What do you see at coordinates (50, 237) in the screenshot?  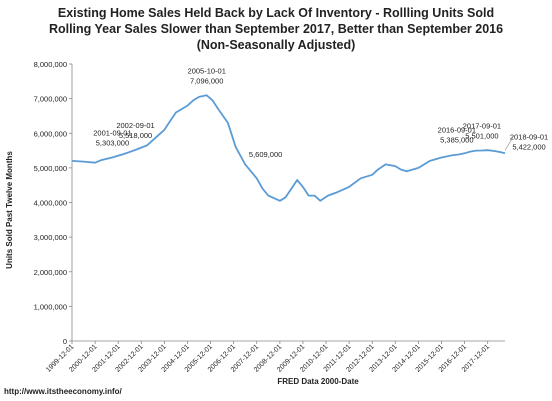 I see `y-tick-label: 3,000,000` at bounding box center [50, 237].